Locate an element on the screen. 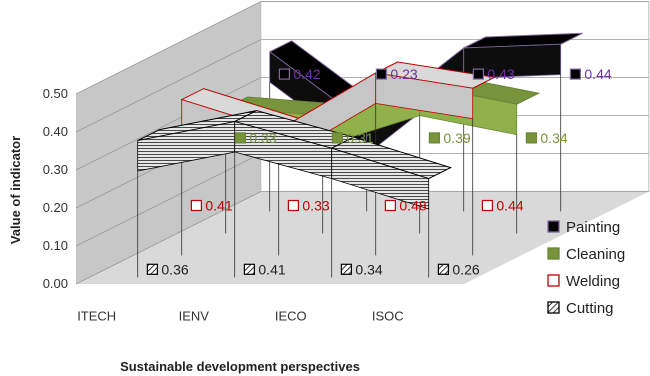 The image size is (650, 376). y-tick-label: 0.30 is located at coordinates (55, 169).